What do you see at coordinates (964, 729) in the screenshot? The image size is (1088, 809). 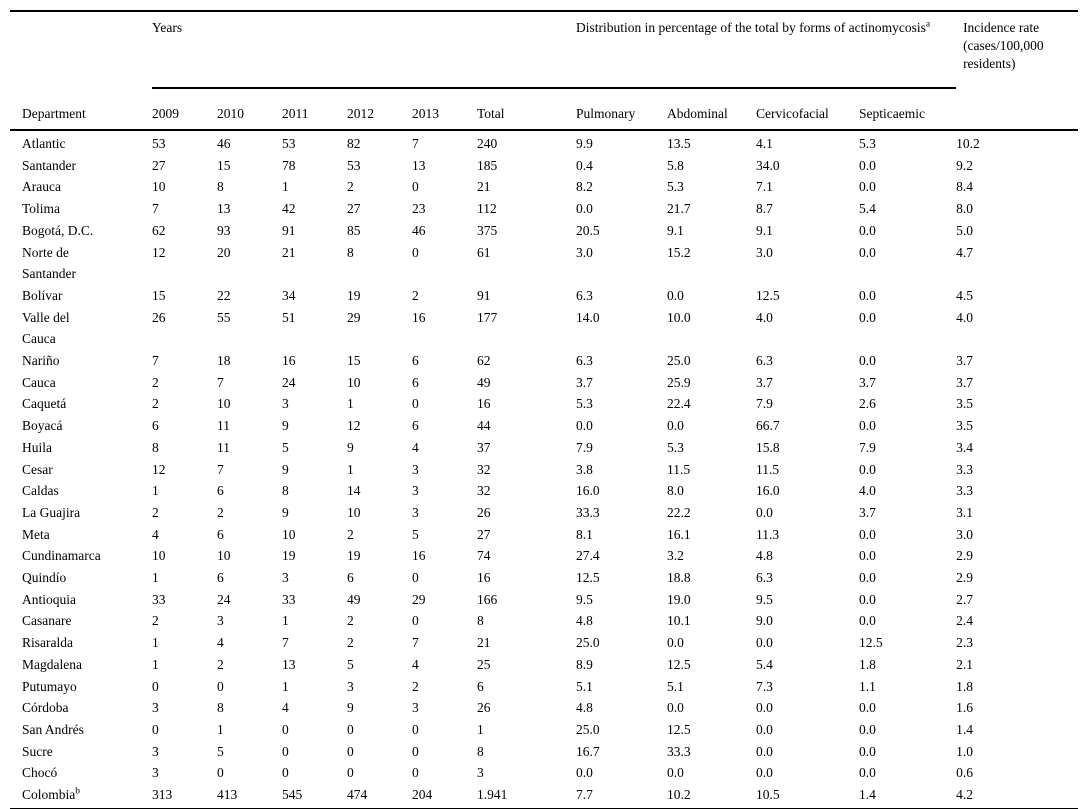 I see `cell-incidence-rate: 1.4` at bounding box center [964, 729].